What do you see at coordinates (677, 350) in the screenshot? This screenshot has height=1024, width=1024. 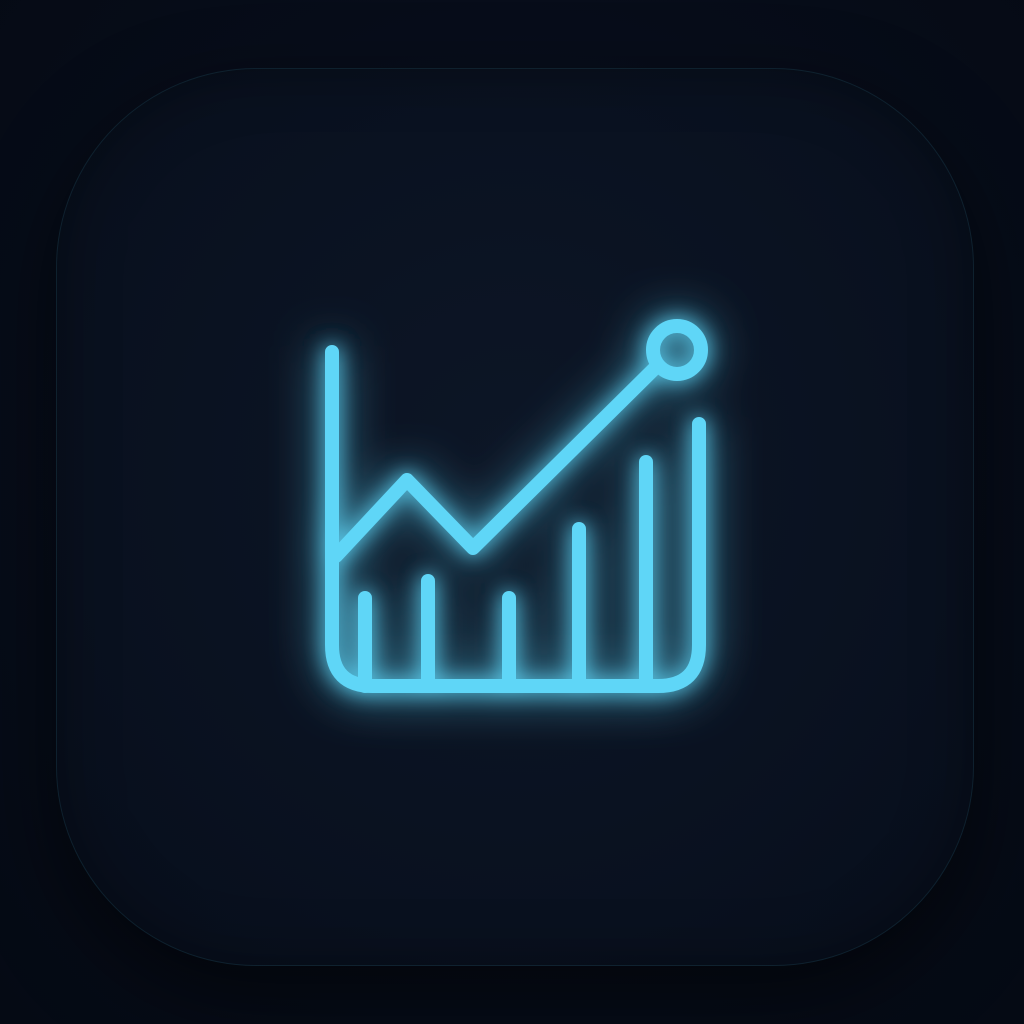 I see `chart-trend-endpoint` at bounding box center [677, 350].